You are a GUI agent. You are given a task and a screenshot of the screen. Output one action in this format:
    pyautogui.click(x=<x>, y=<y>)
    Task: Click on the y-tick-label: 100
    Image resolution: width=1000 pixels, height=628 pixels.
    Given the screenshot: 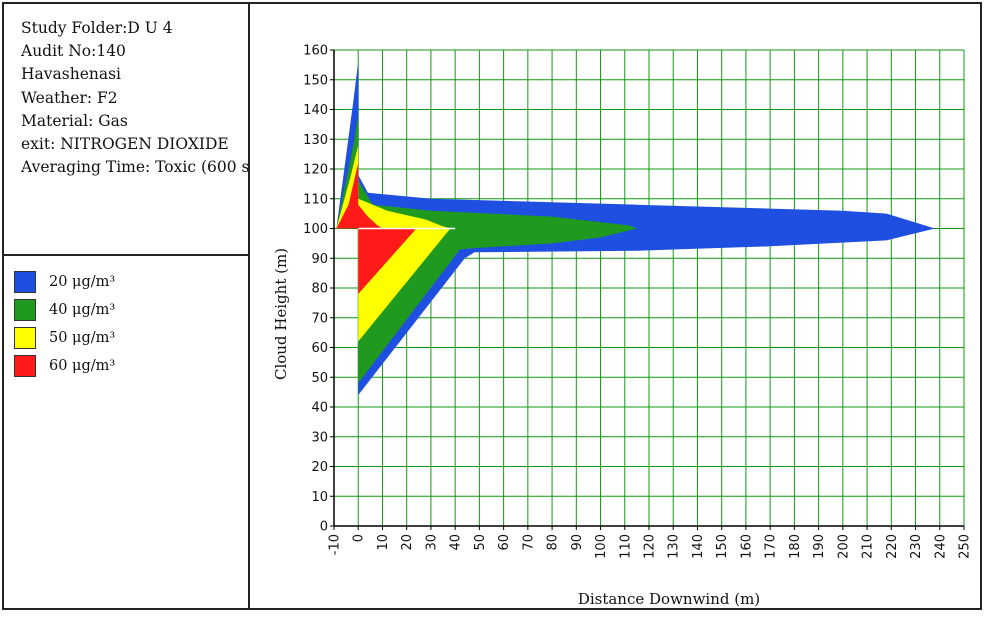 What is the action you would take?
    pyautogui.click(x=315, y=229)
    